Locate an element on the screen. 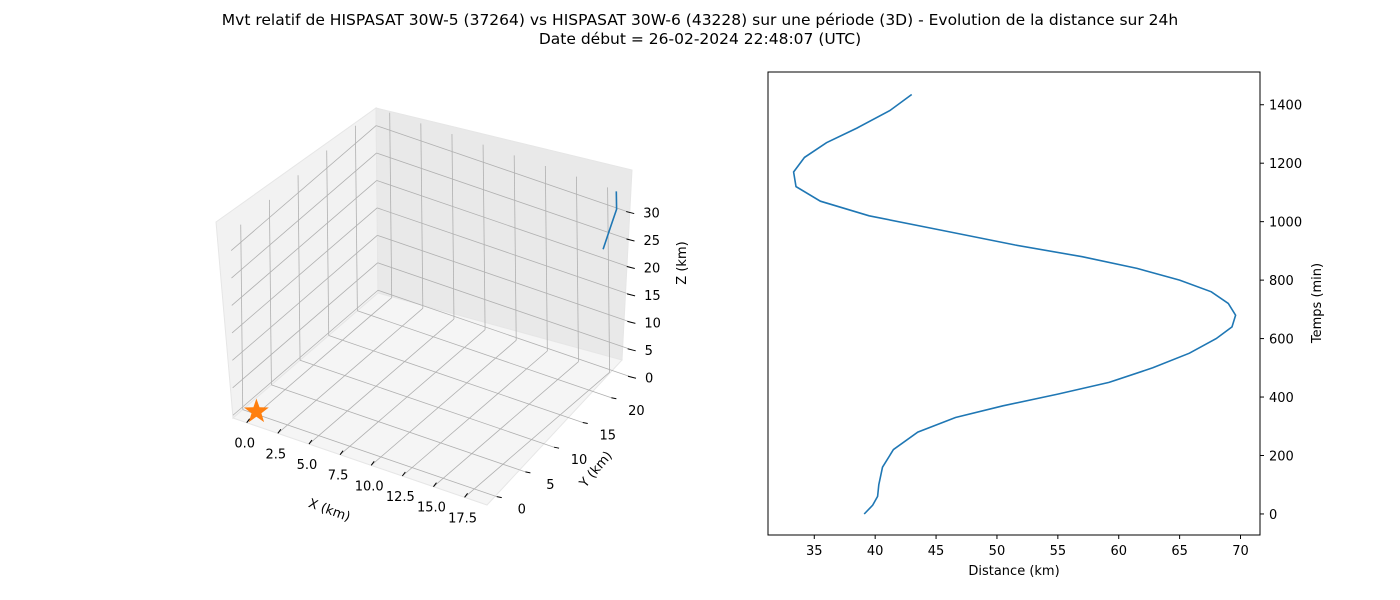  x-tick-label-2d: 70 is located at coordinates (1240, 551).